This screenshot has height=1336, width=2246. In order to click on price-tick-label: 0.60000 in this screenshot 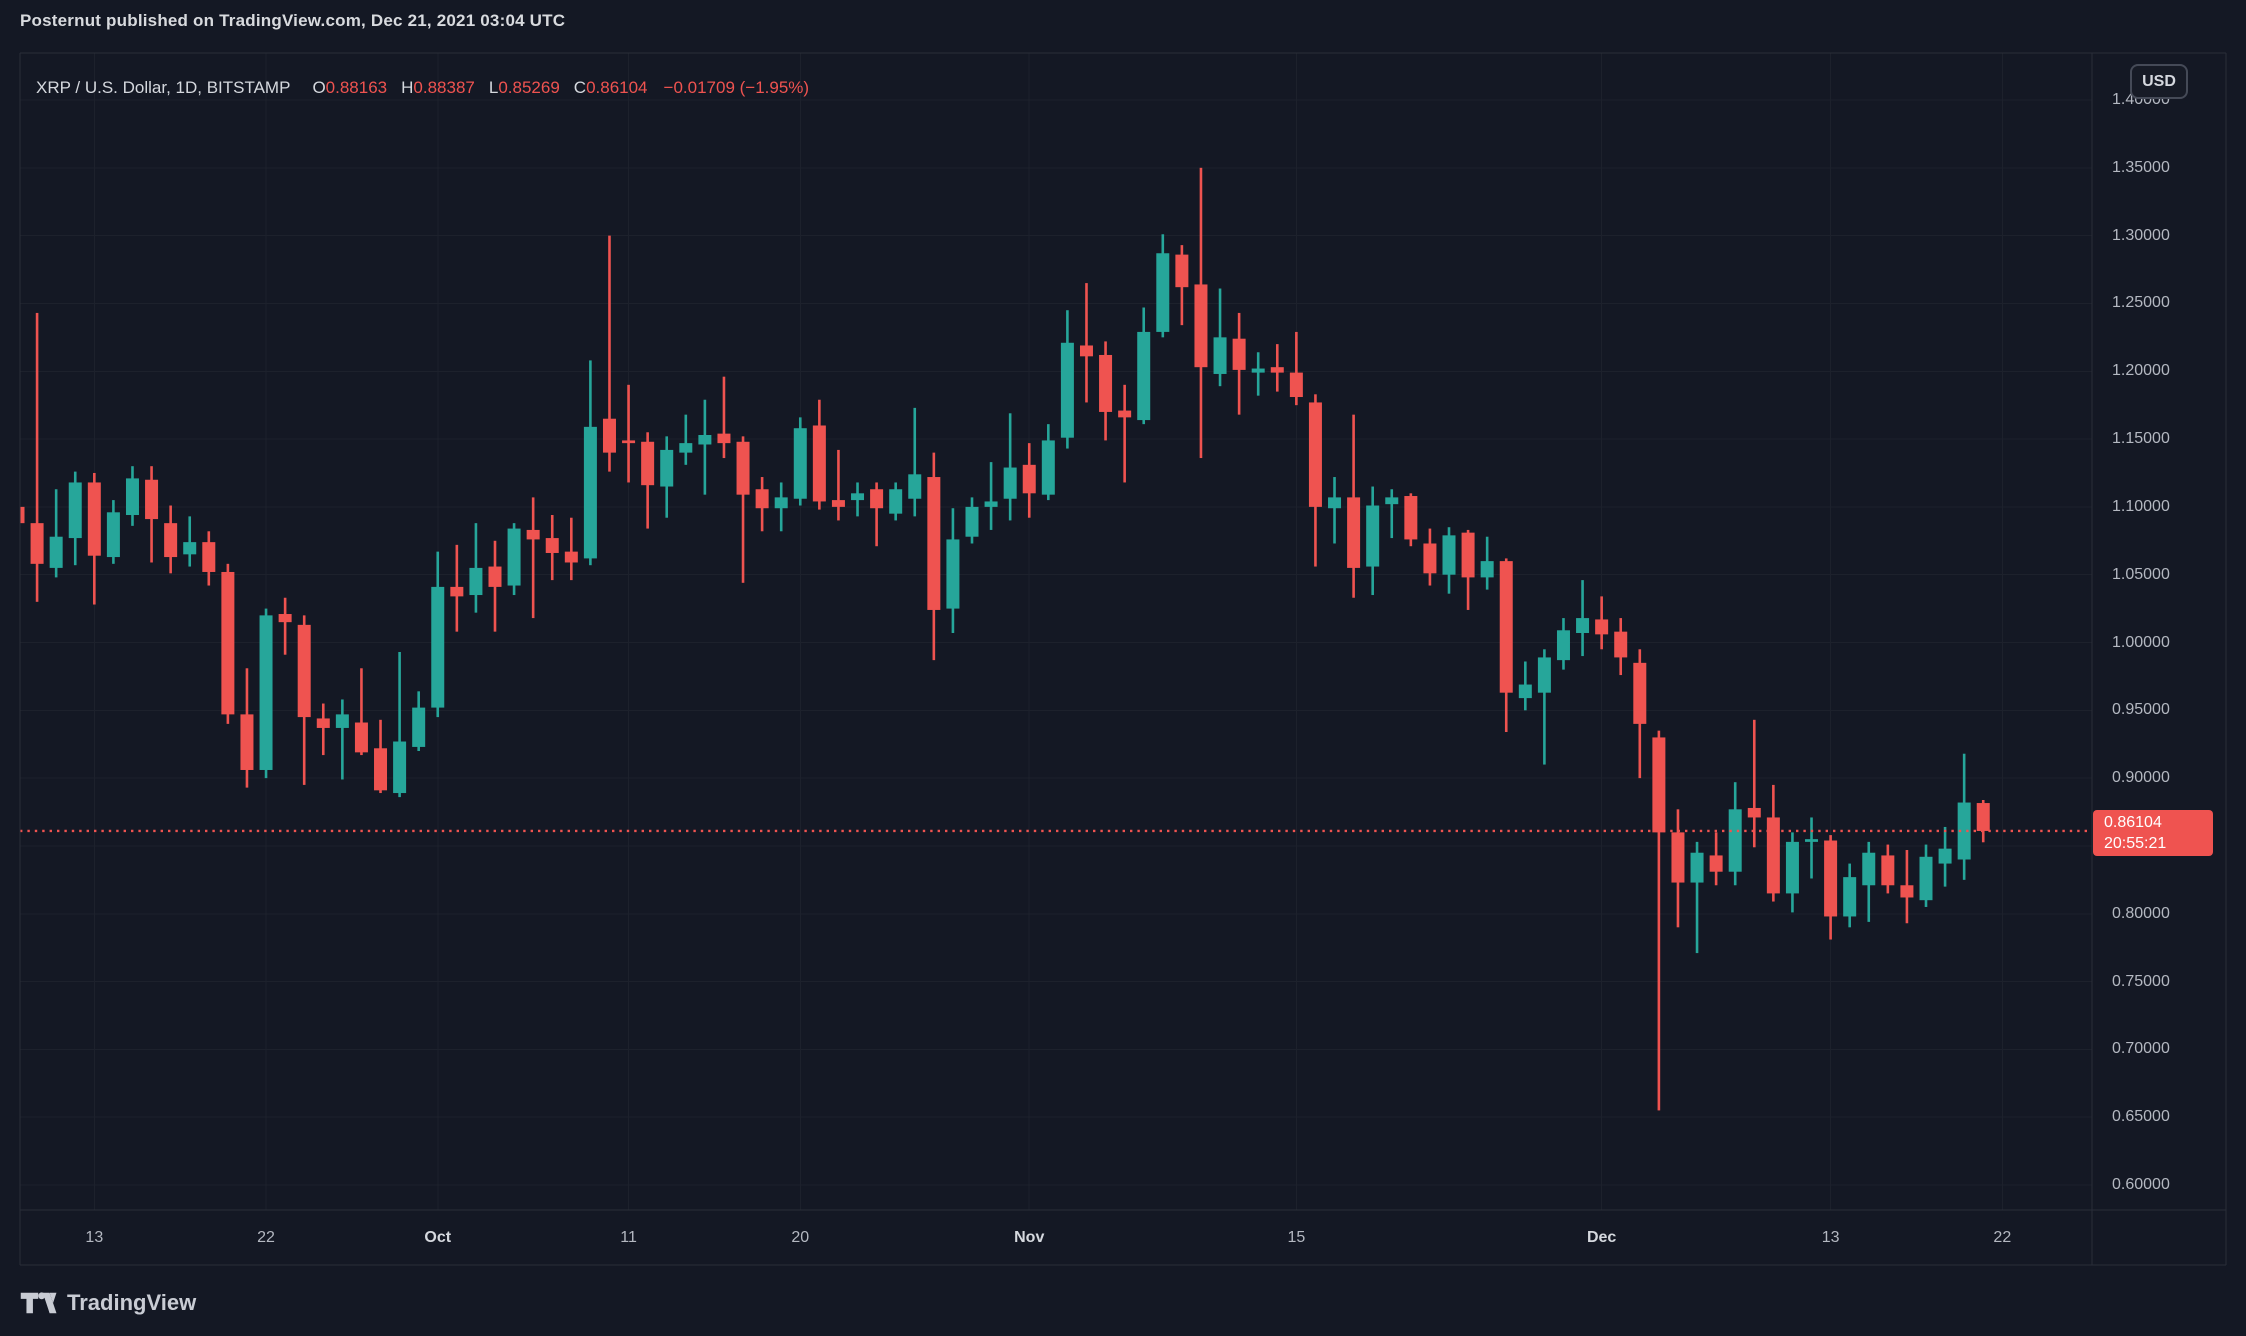, I will do `click(2141, 1184)`.